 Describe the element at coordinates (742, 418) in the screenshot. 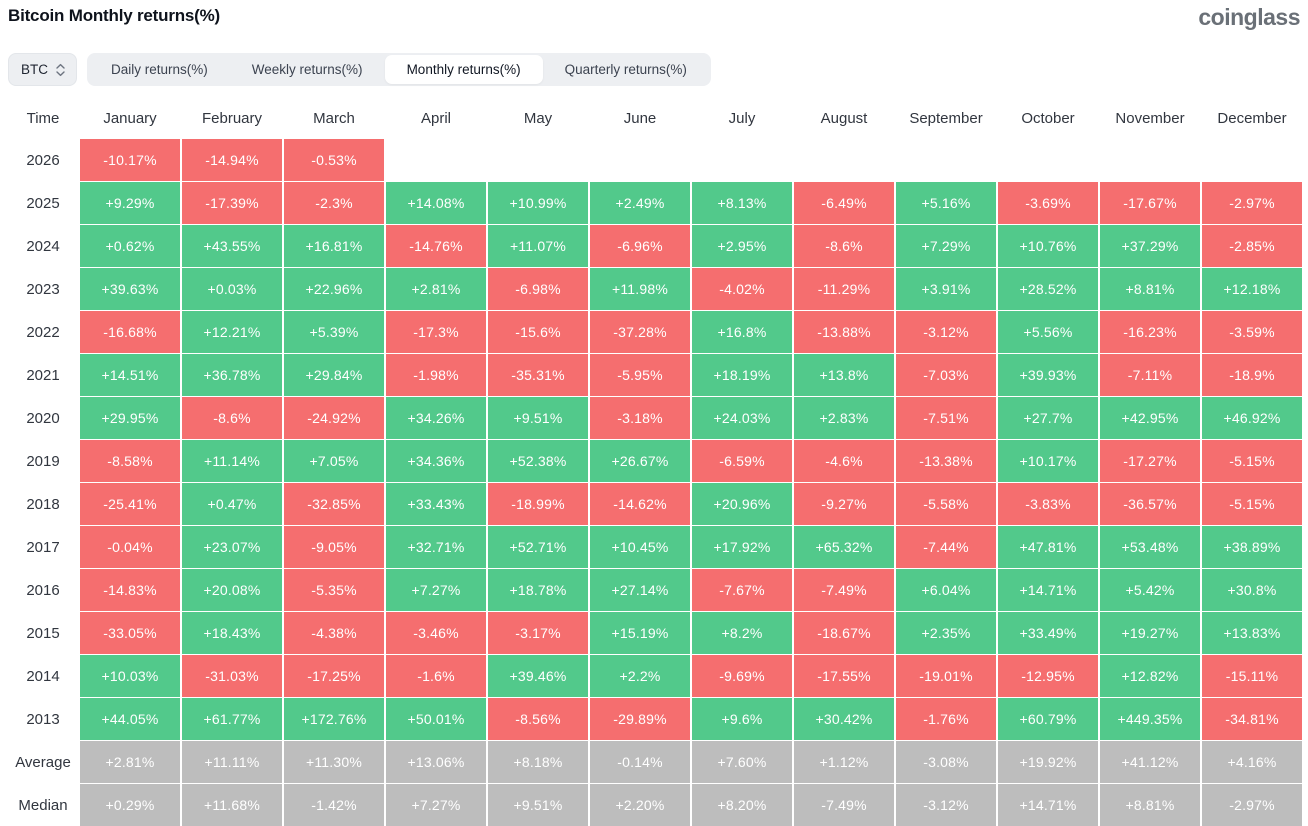

I see `return-cell: +24.03%` at that location.